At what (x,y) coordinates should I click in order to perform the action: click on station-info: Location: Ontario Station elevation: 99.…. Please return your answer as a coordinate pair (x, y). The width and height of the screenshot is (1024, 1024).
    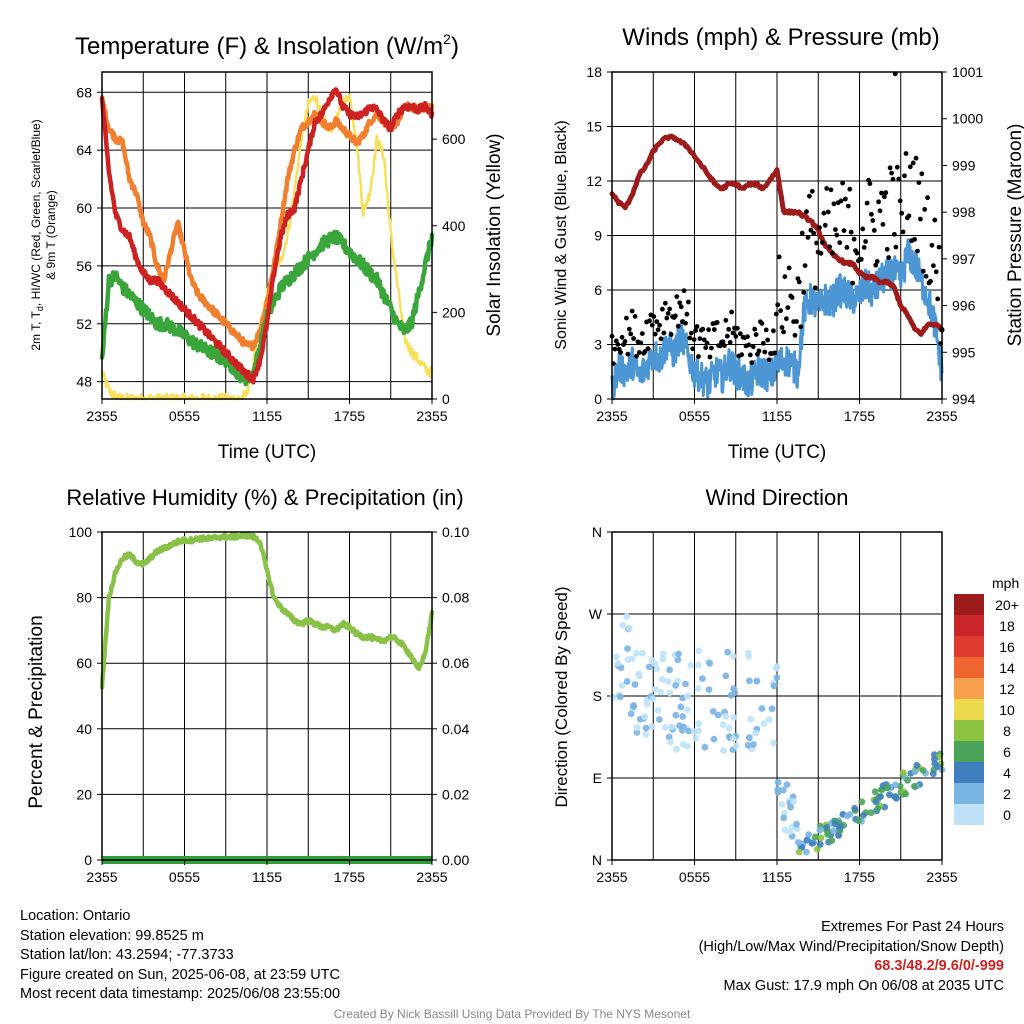
    Looking at the image, I should click on (180, 956).